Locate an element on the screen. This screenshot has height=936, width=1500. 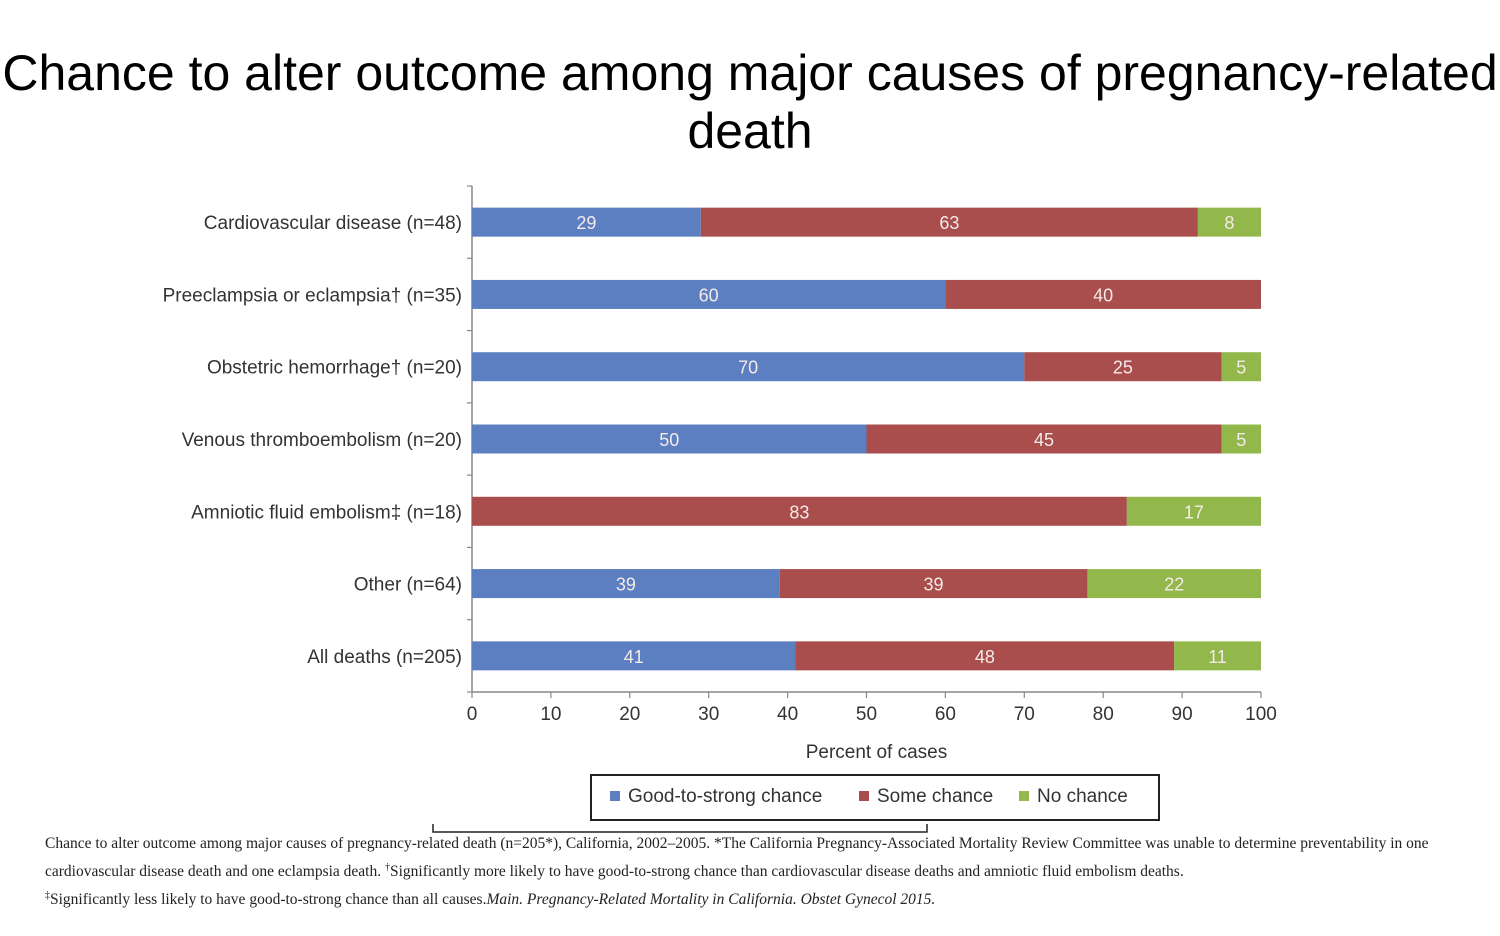
x-tick-label: 70 is located at coordinates (1024, 714).